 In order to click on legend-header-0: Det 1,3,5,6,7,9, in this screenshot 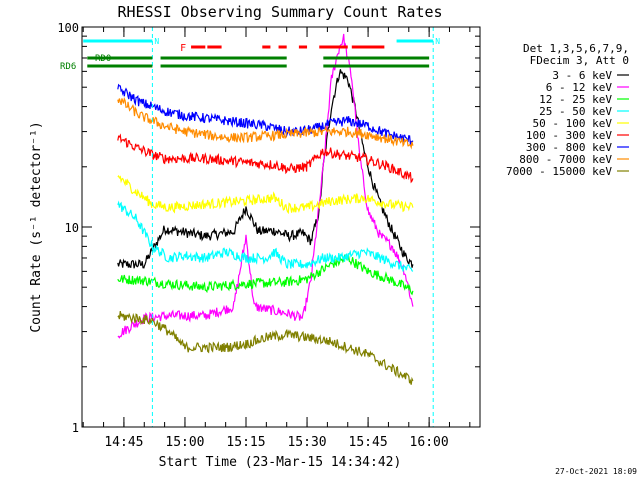, I will do `click(576, 48)`.